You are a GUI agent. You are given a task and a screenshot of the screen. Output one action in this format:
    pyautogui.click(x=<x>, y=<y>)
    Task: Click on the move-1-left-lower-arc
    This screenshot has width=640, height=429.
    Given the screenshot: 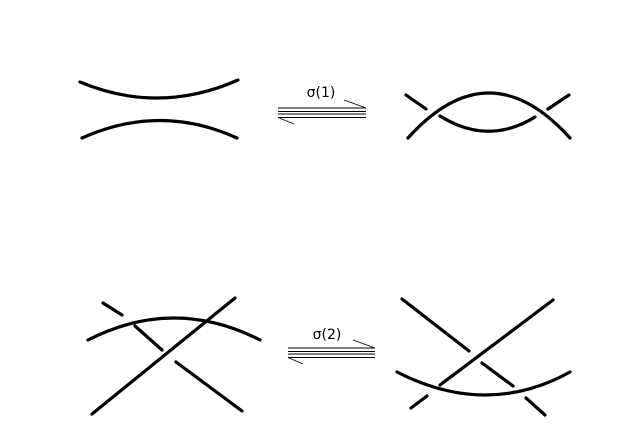 What is the action you would take?
    pyautogui.click(x=159, y=129)
    